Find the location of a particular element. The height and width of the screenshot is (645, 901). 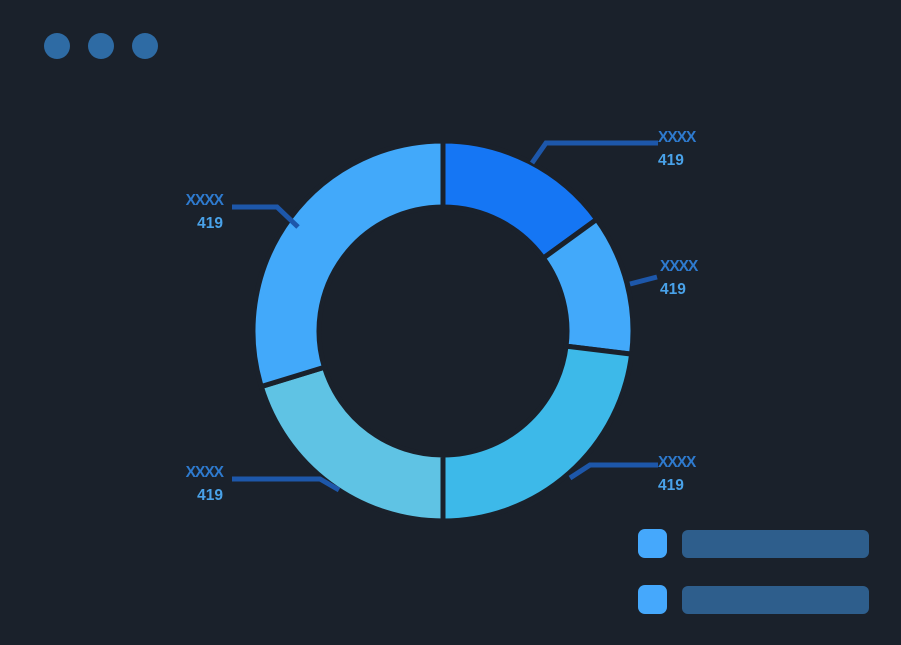

chart-legend is located at coordinates (753, 585).